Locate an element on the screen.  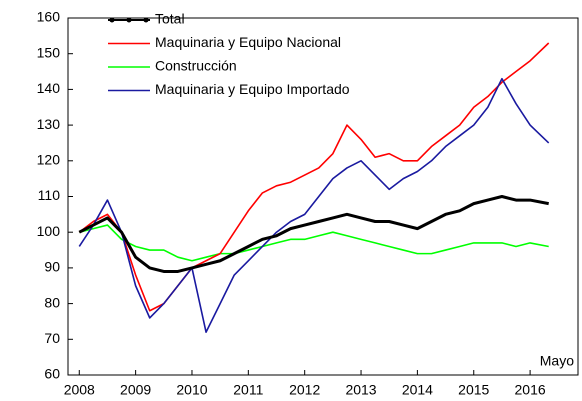
legend-label: Maquinaria y Equipo Nacional is located at coordinates (248, 42).